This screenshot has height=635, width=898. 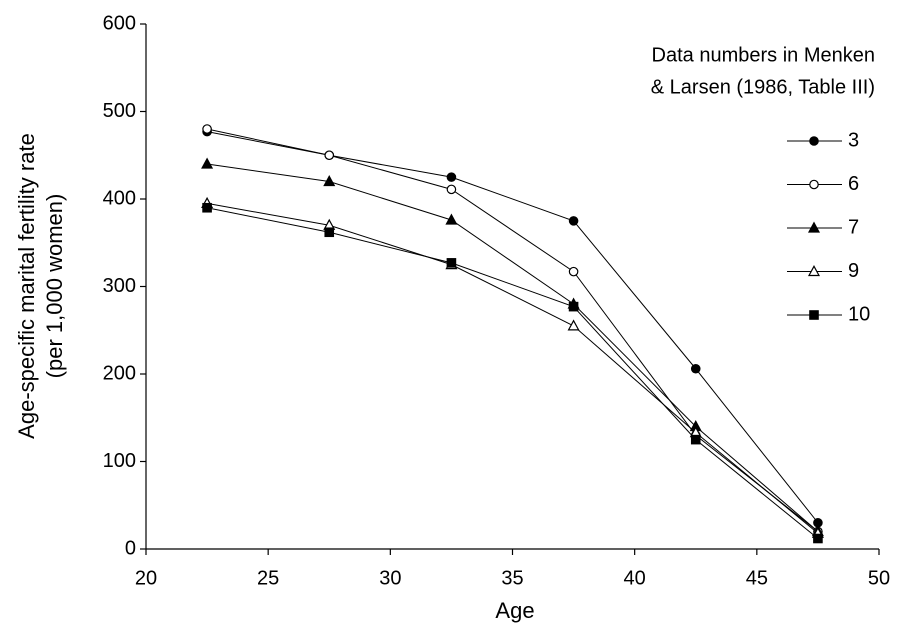 What do you see at coordinates (119, 198) in the screenshot?
I see `y-tick-label: 400` at bounding box center [119, 198].